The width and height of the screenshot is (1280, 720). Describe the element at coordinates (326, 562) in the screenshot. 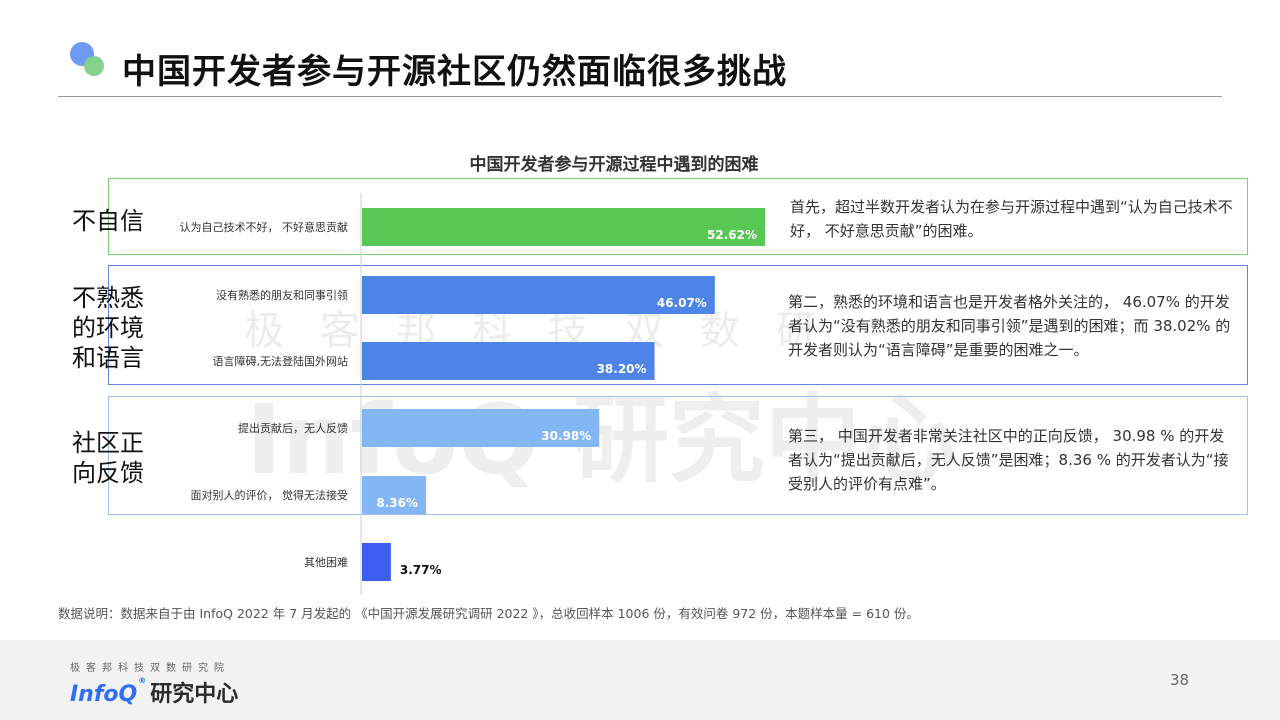

I see `category-label: 其他困难` at that location.